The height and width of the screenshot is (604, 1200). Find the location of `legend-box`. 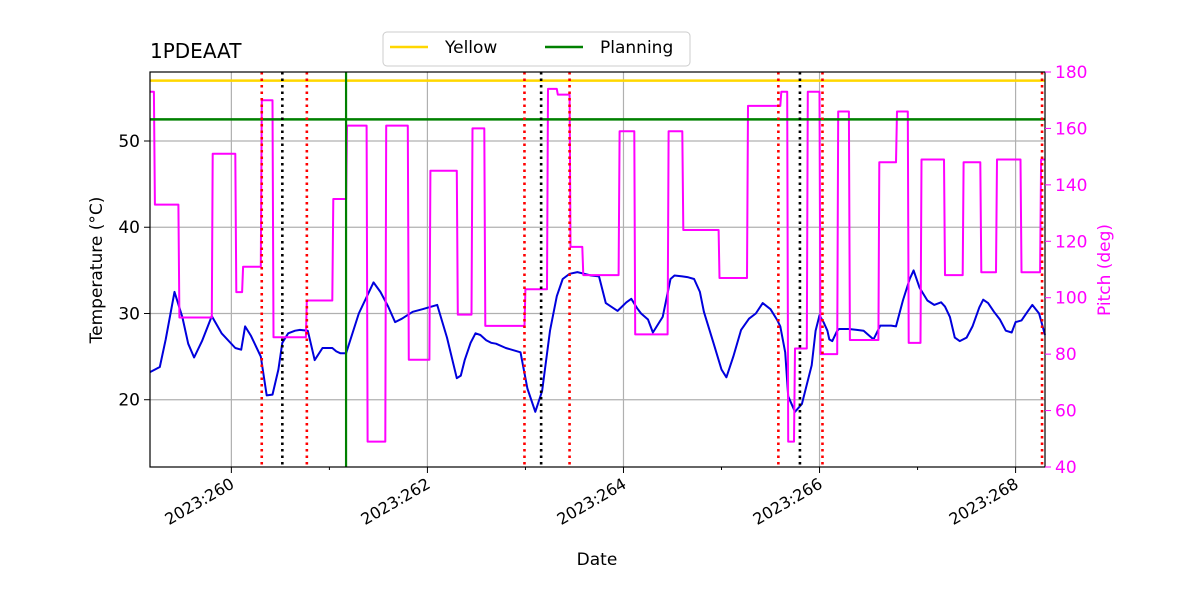

legend-box is located at coordinates (536, 49).